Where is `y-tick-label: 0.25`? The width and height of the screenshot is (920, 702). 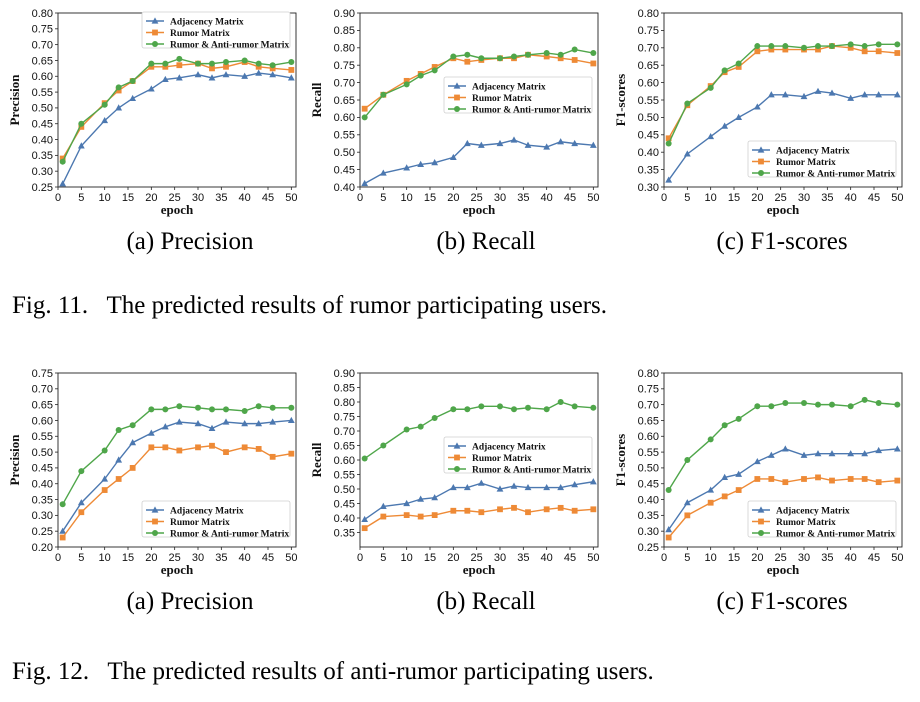
y-tick-label: 0.25 is located at coordinates (42, 532).